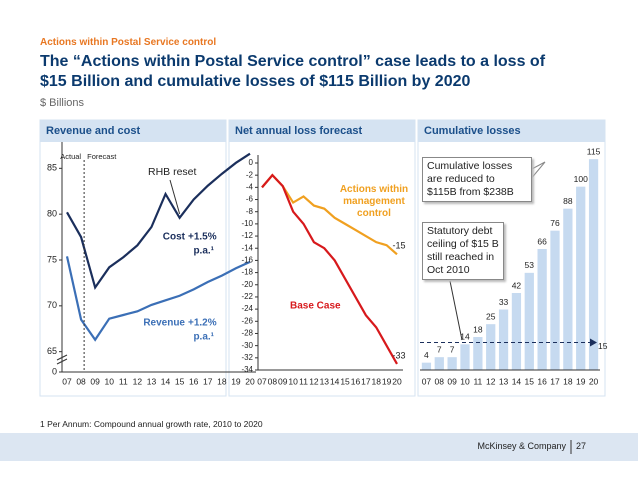  I want to click on y-tick-label: -32, so click(247, 357).